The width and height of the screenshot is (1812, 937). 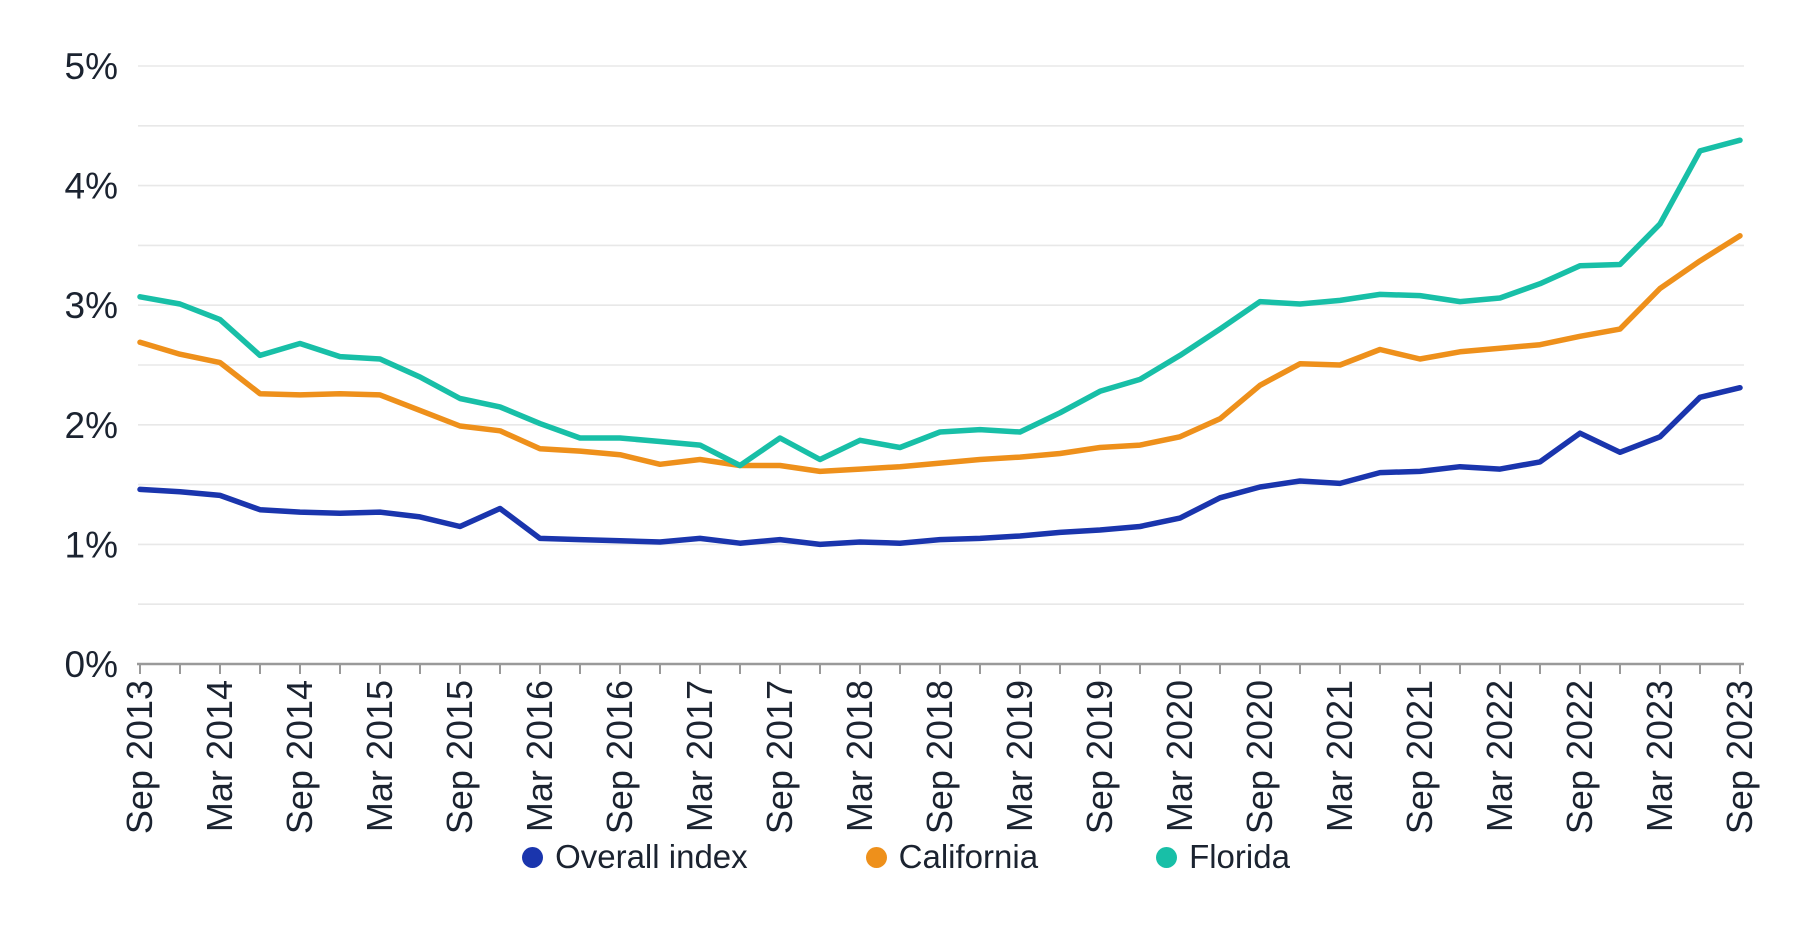 I want to click on chart-legend: Overall index California Florida, so click(x=906, y=857).